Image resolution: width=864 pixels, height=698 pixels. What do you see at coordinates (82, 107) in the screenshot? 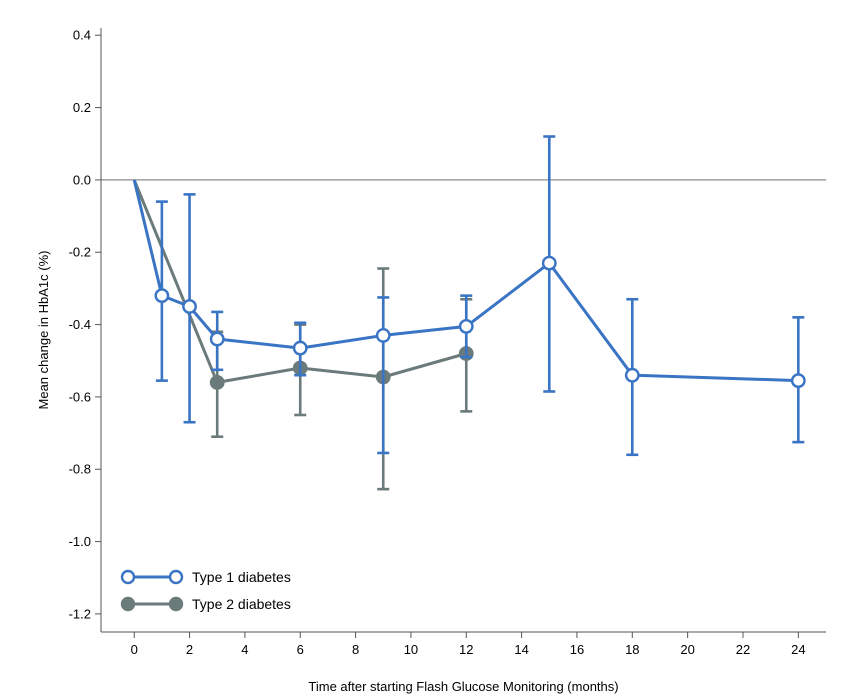
I see `y-tick-label: 0.2` at bounding box center [82, 107].